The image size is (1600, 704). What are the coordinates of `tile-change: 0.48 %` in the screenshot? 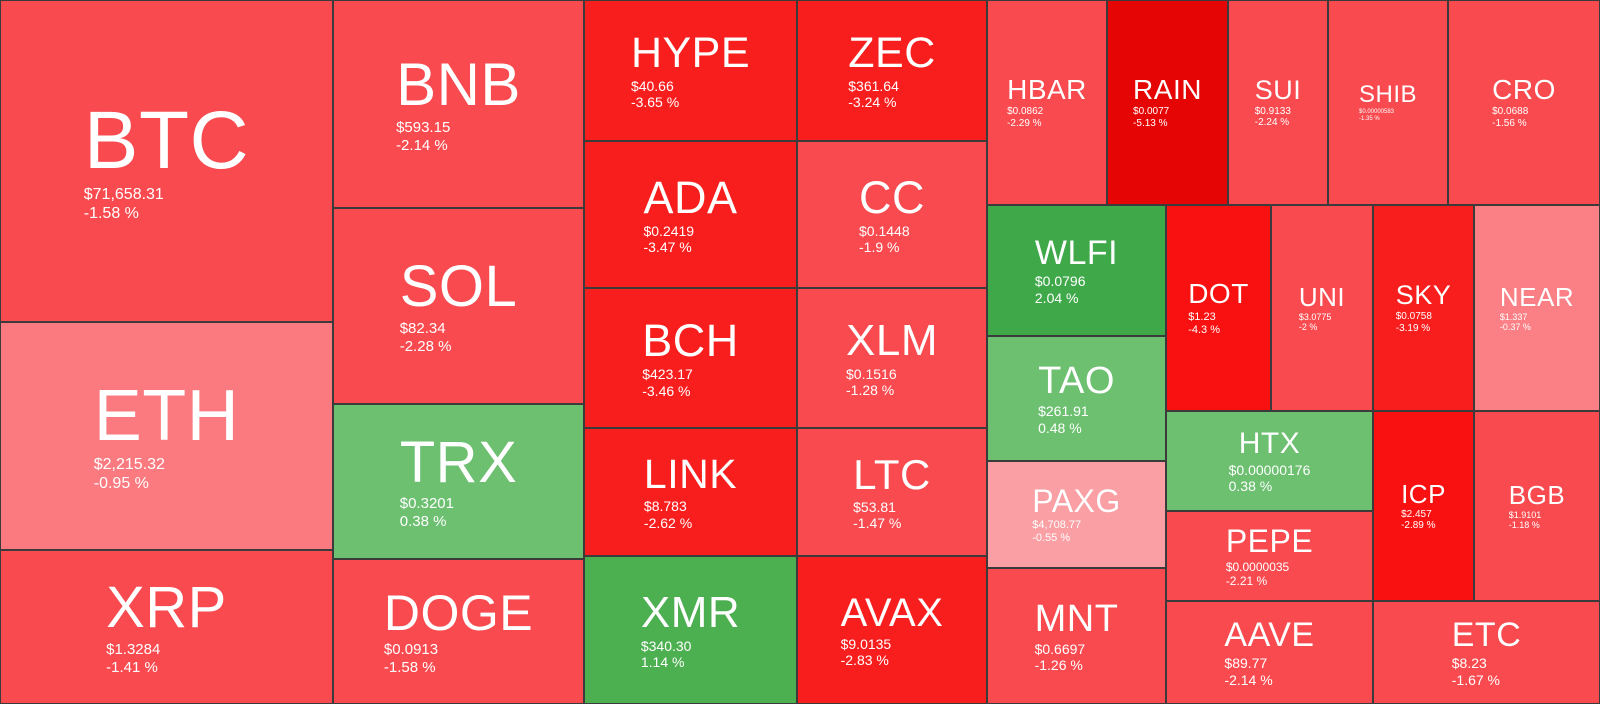 It's located at (1060, 427).